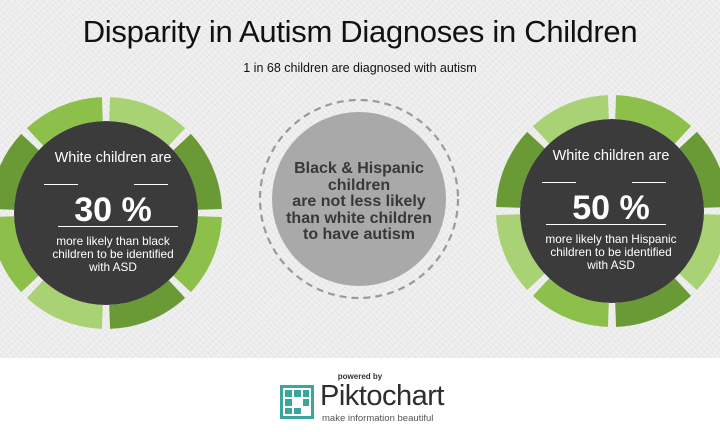 Image resolution: width=720 pixels, height=432 pixels. What do you see at coordinates (359, 185) in the screenshot?
I see `center-line: children` at bounding box center [359, 185].